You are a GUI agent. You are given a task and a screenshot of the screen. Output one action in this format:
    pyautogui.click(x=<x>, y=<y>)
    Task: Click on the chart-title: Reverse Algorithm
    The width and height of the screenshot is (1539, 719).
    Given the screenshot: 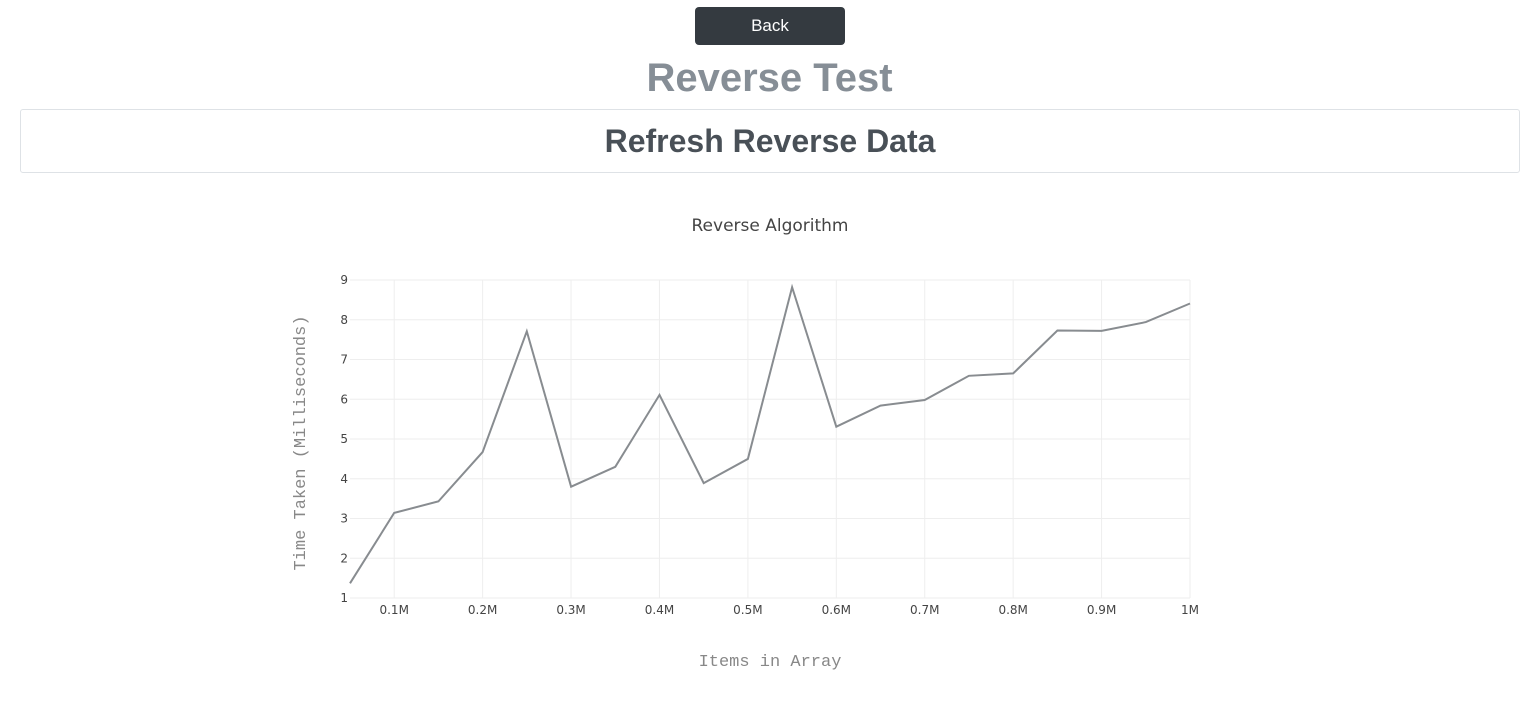 What is the action you would take?
    pyautogui.click(x=770, y=226)
    